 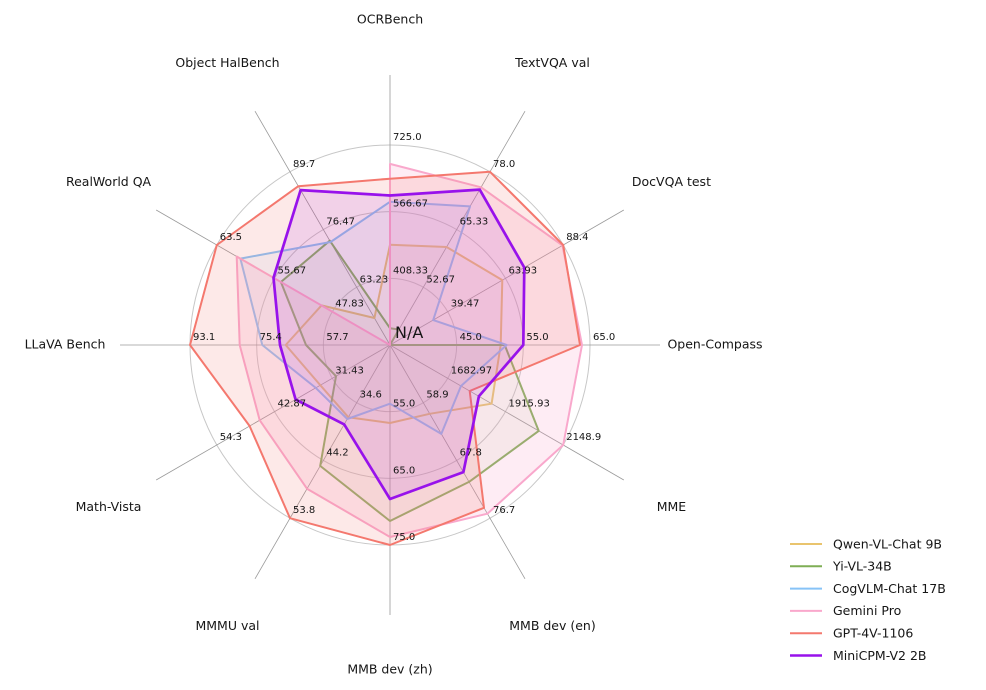 I want to click on axis-label-llava-bench: LLaVA Bench, so click(x=65, y=344).